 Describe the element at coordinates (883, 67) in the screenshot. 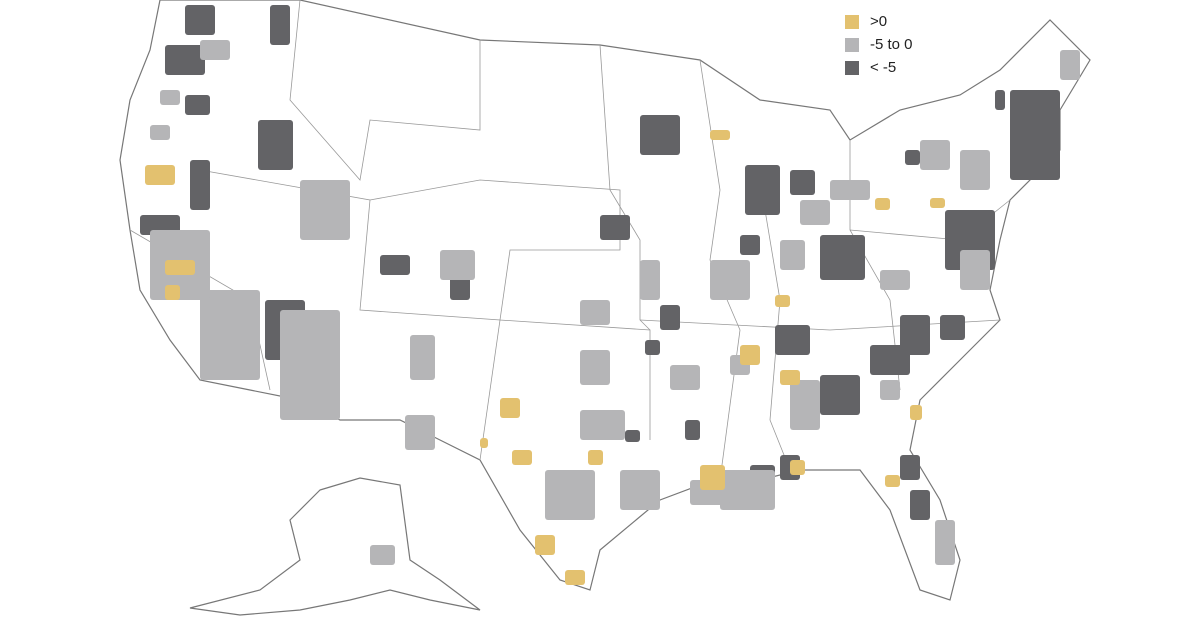

I see `legend-label: < -5` at that location.